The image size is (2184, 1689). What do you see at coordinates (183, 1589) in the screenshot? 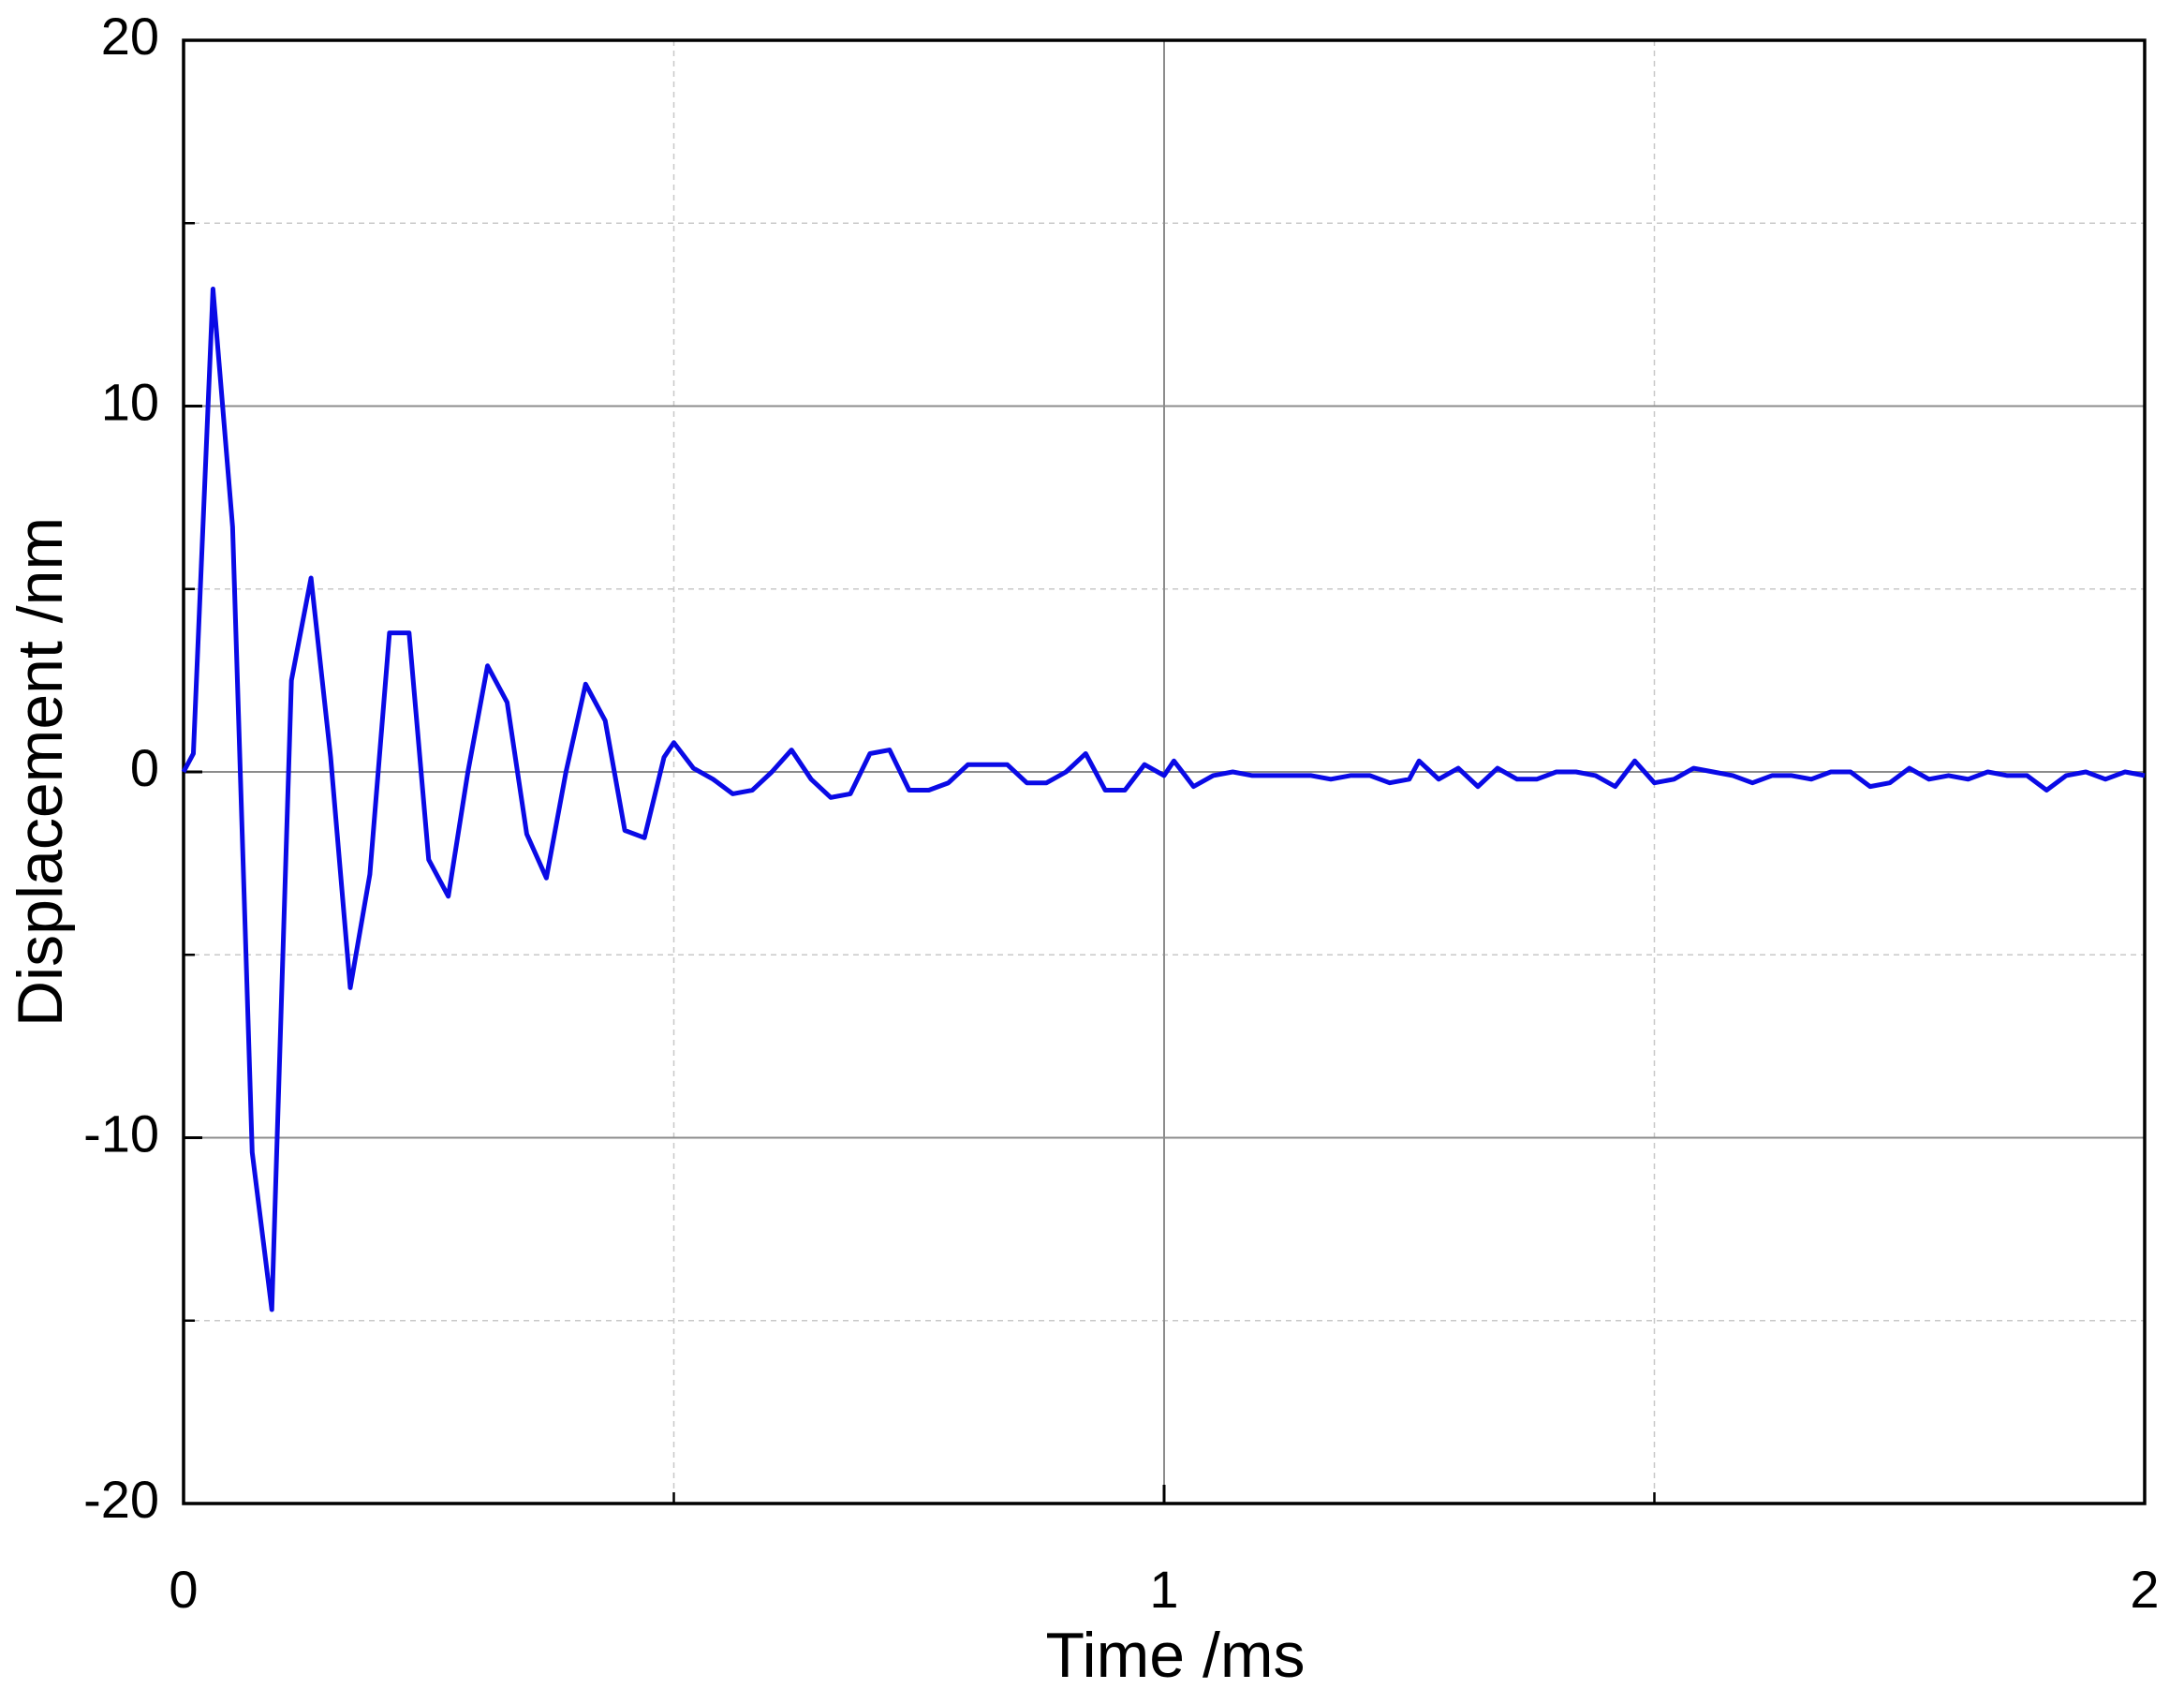
I see `x-tick-label: 0` at bounding box center [183, 1589].